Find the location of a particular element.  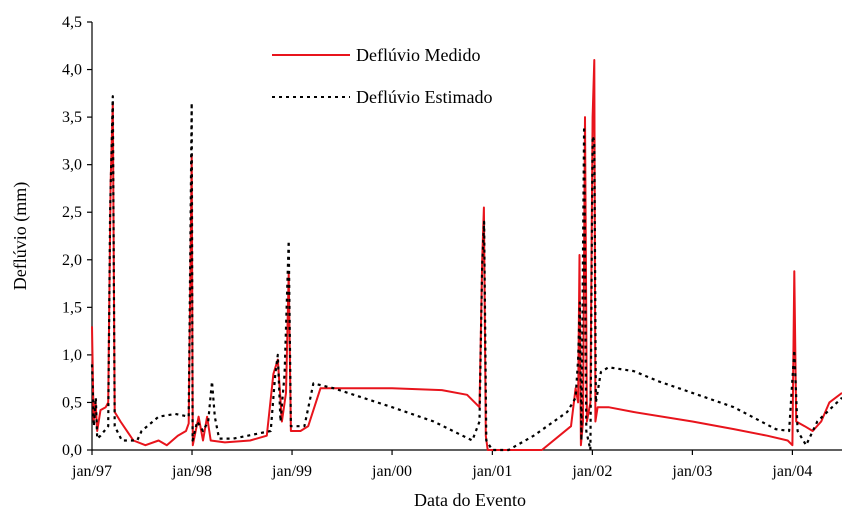

x-tick-label: jan/01 is located at coordinates (491, 471).